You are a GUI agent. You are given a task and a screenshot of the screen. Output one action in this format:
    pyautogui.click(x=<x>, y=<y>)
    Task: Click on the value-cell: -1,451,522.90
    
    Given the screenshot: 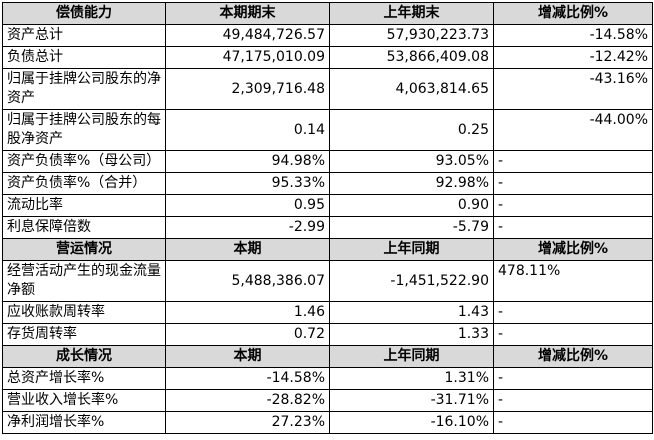 What is the action you would take?
    pyautogui.click(x=411, y=281)
    